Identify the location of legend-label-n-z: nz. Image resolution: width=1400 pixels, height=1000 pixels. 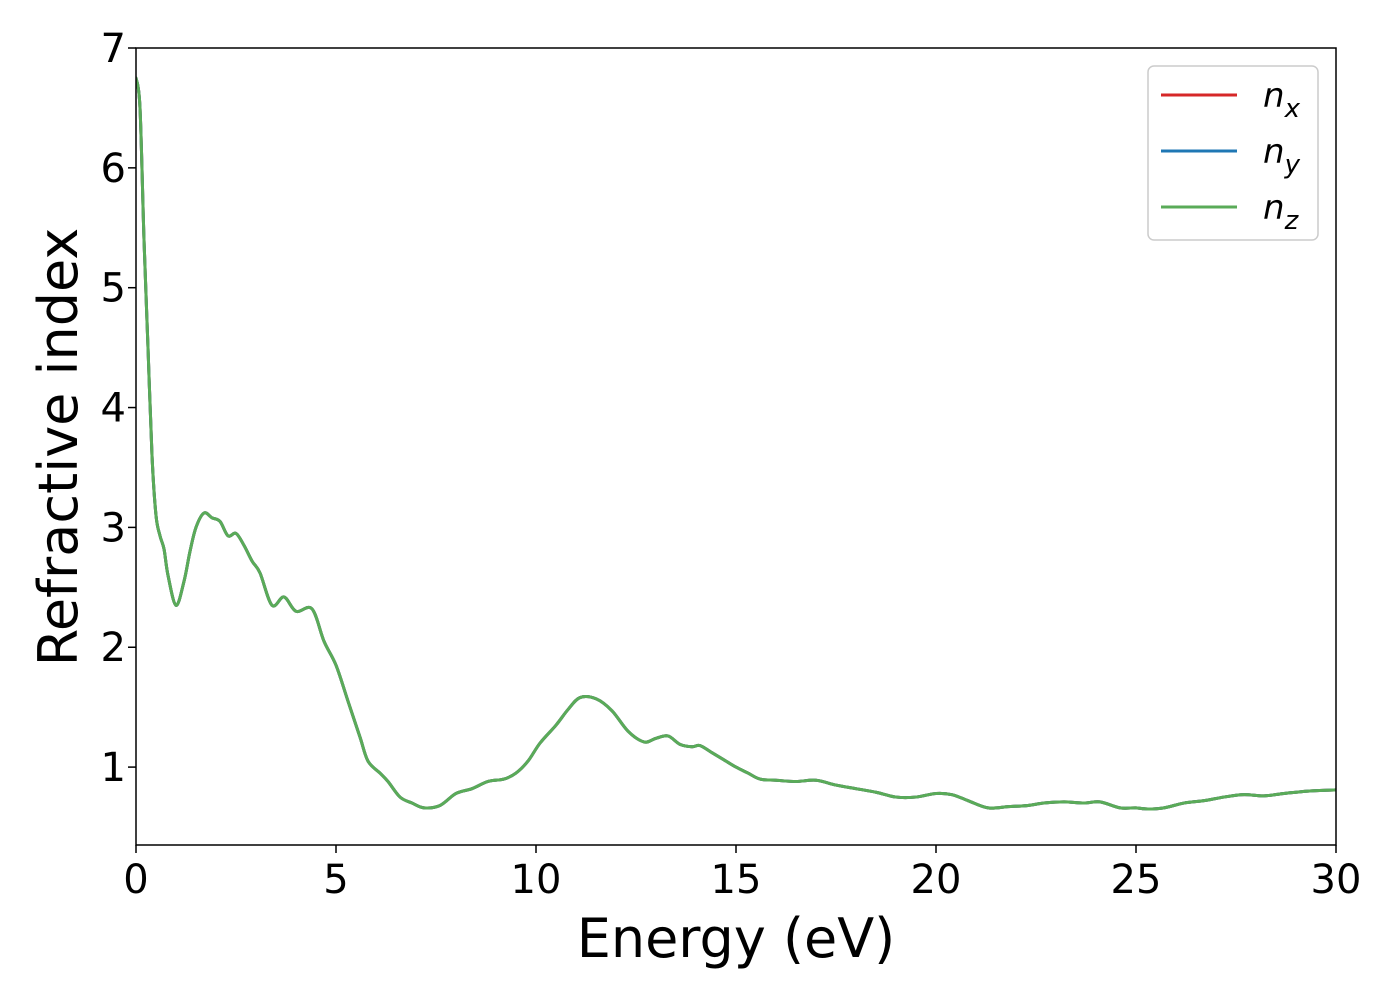
(1281, 212).